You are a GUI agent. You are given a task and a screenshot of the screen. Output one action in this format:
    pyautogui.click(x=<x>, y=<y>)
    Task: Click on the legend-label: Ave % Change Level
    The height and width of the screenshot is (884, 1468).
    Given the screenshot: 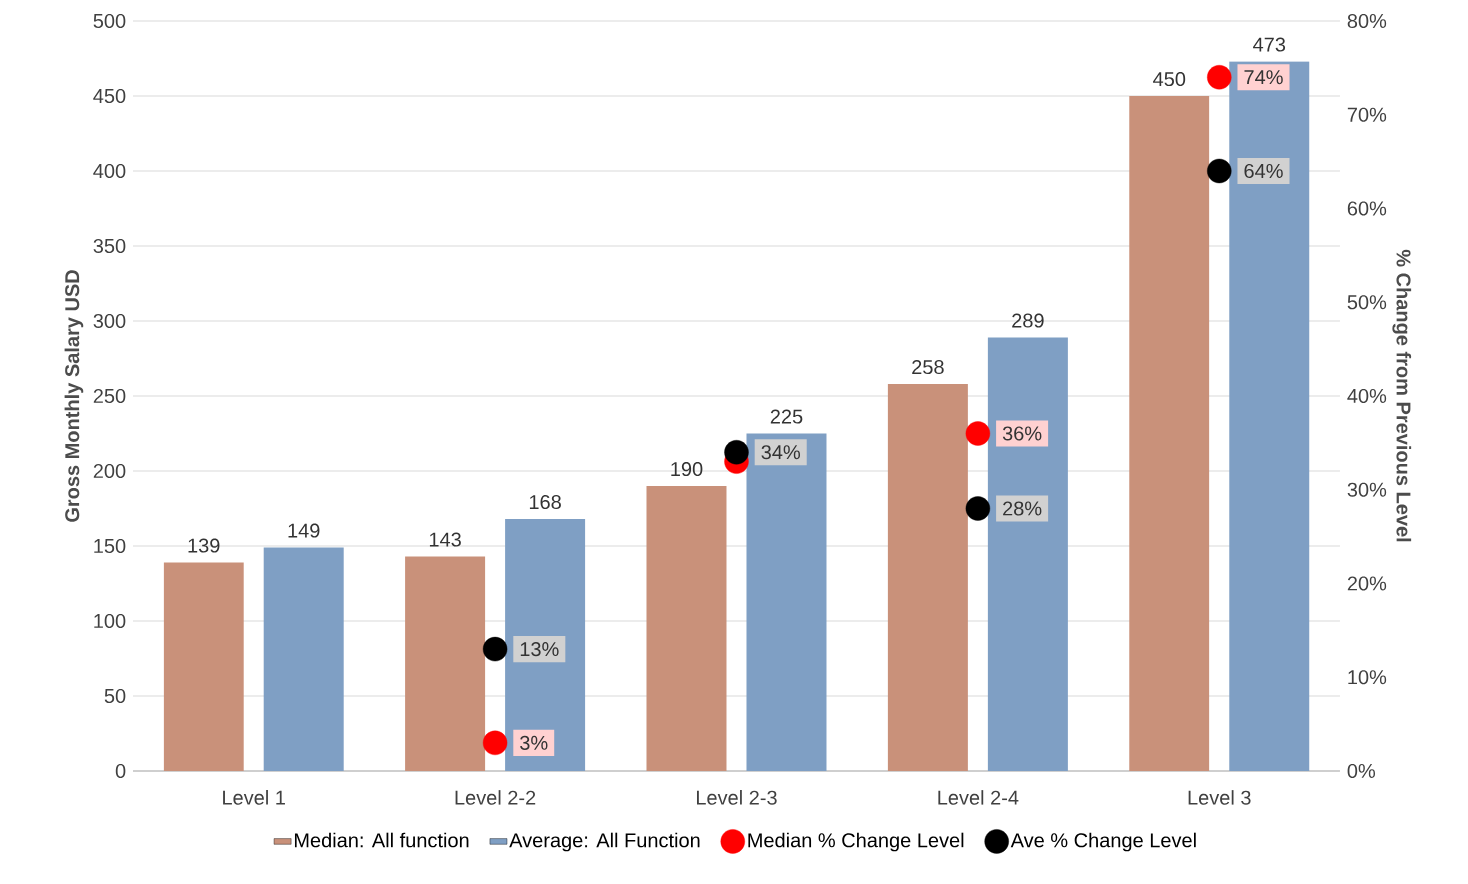 What is the action you would take?
    pyautogui.click(x=1103, y=842)
    